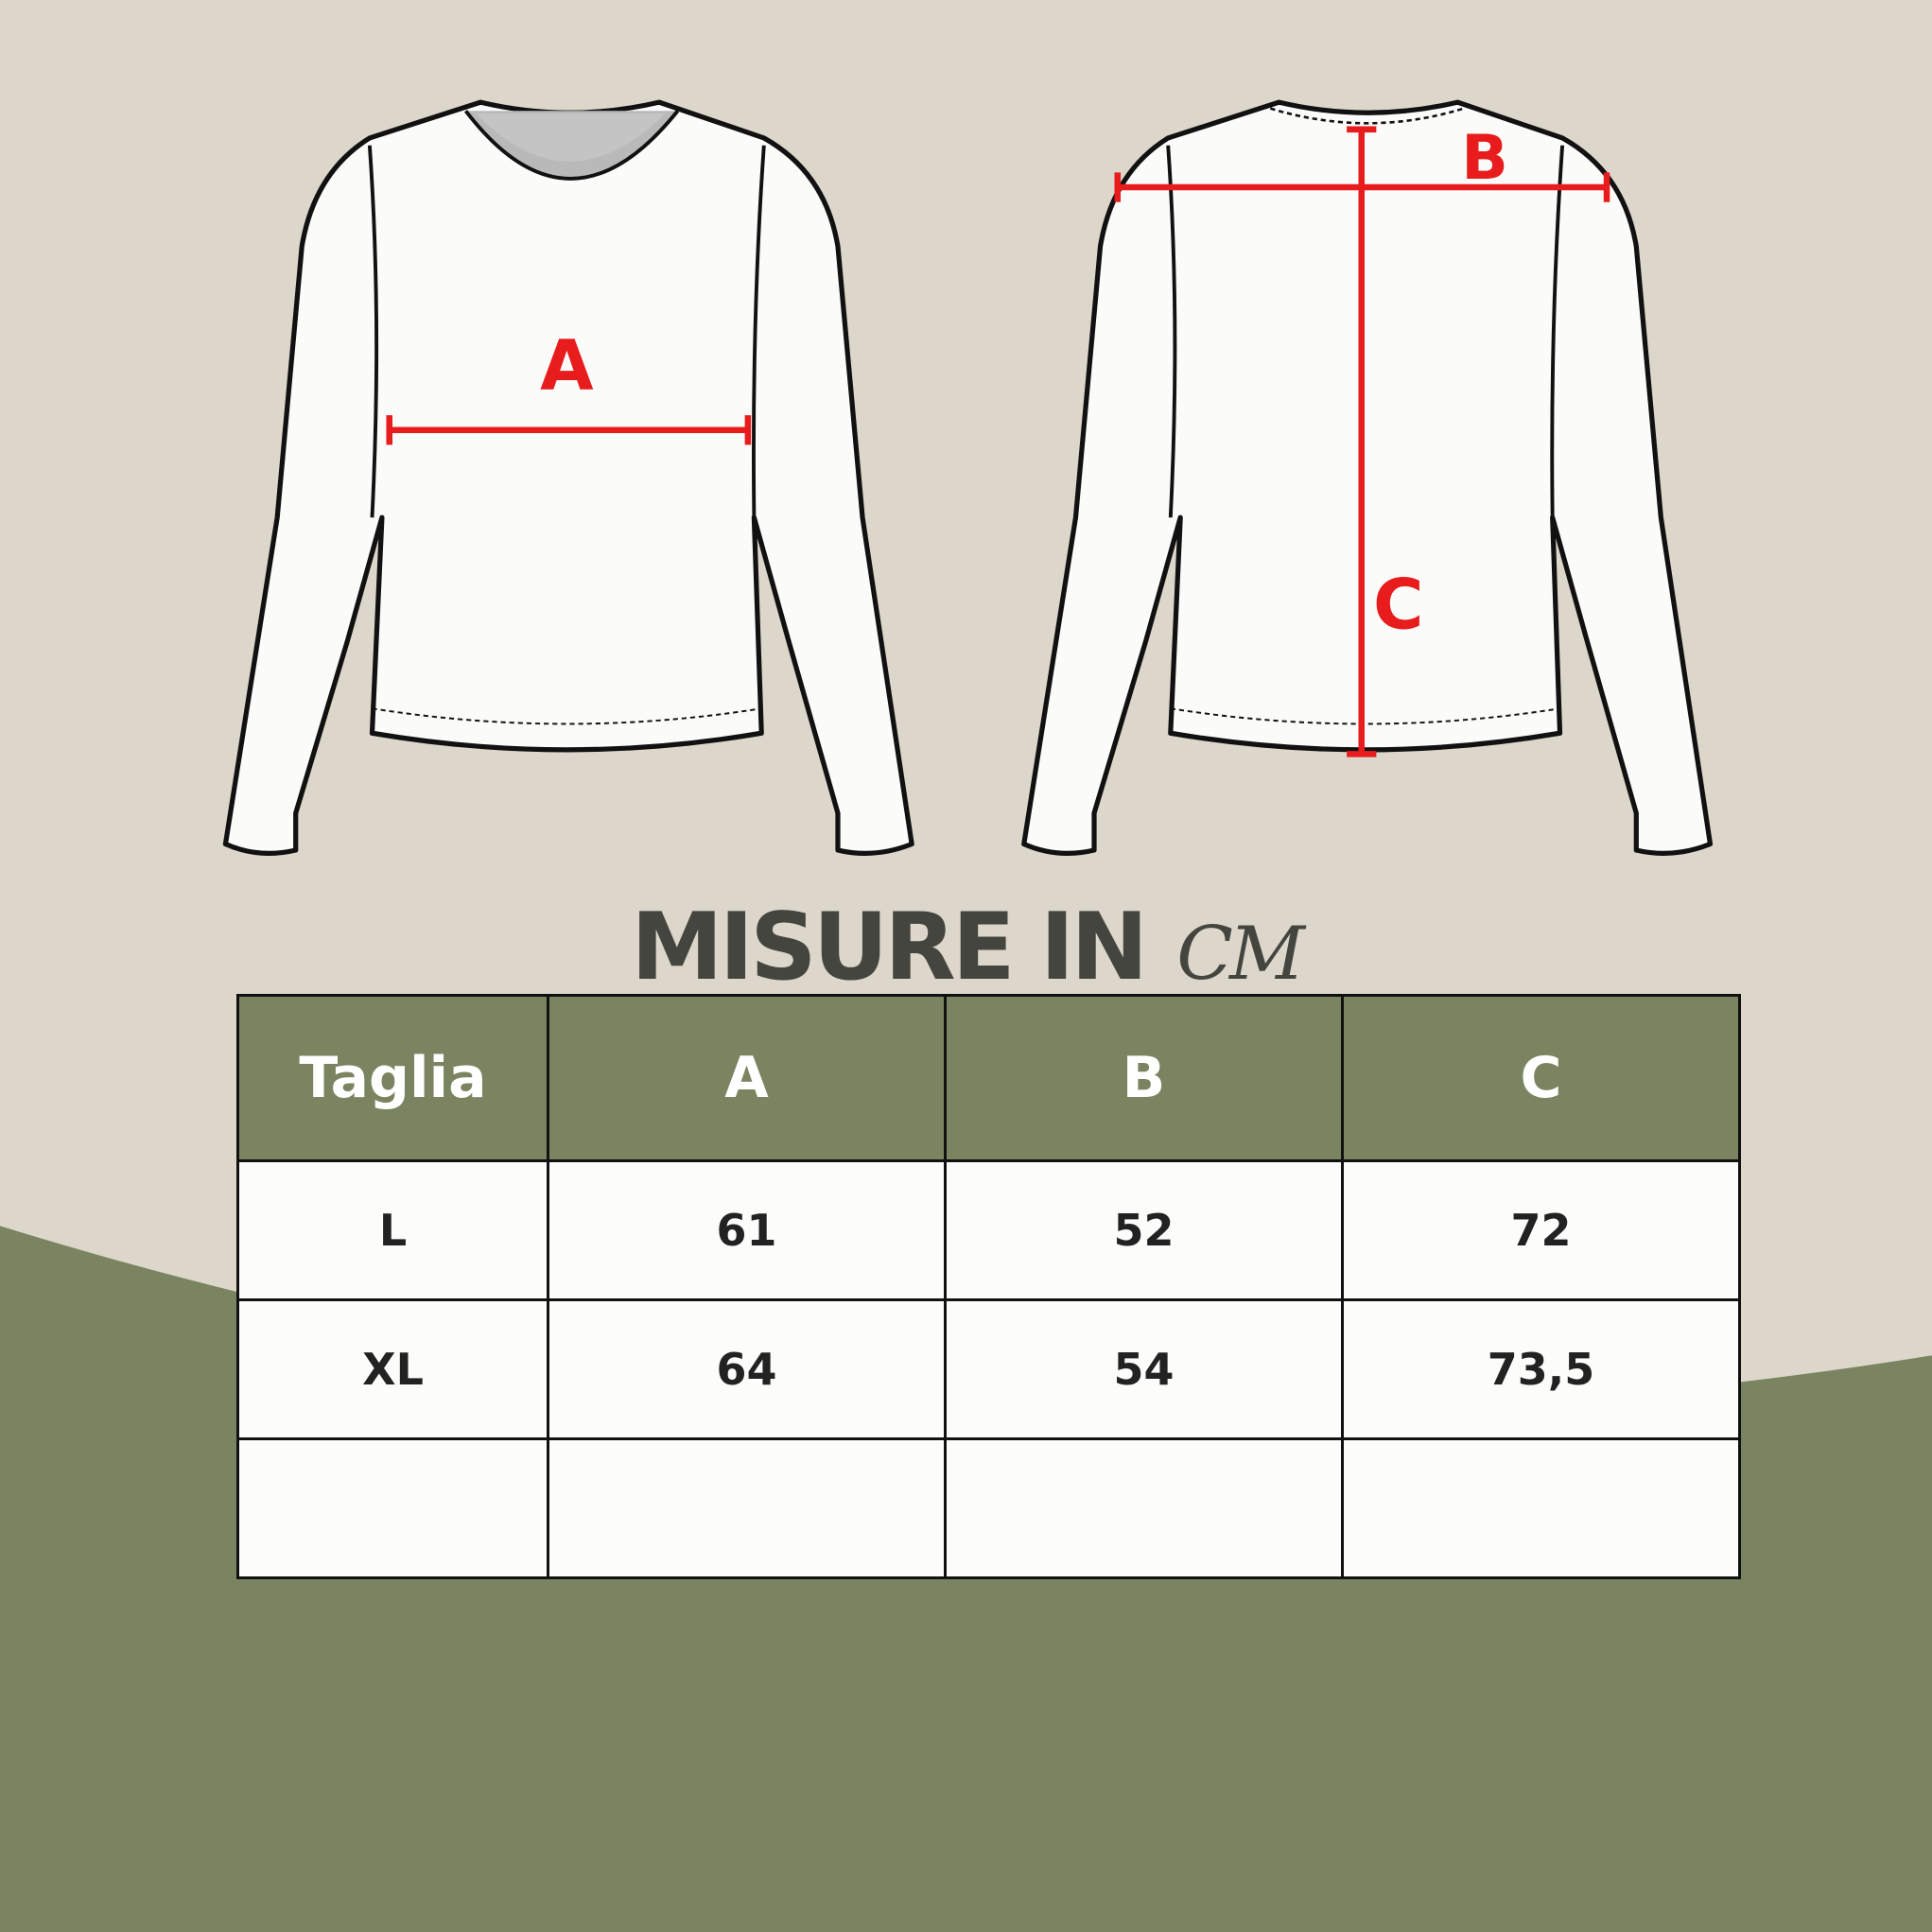 This screenshot has width=1932, height=1932. Describe the element at coordinates (392, 1369) in the screenshot. I see `cell-size: XL` at that location.